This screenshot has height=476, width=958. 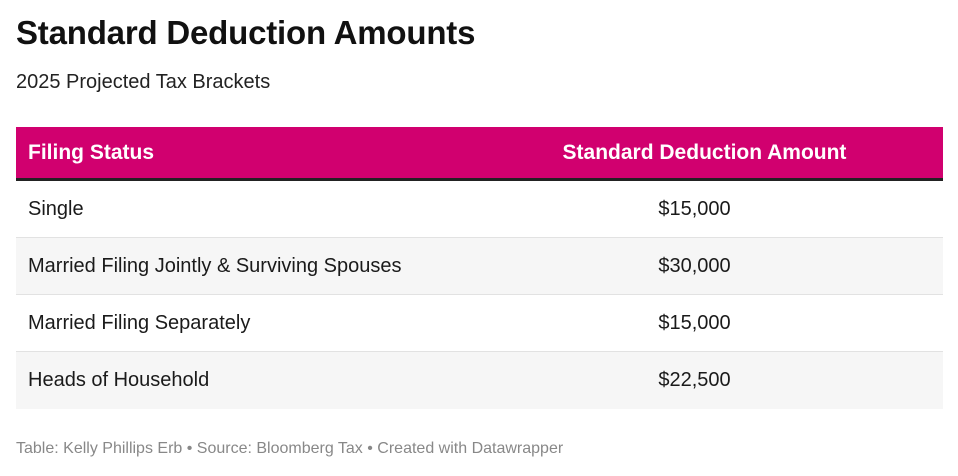 What do you see at coordinates (91, 152) in the screenshot?
I see `column-header-filing-status: Filing Status` at bounding box center [91, 152].